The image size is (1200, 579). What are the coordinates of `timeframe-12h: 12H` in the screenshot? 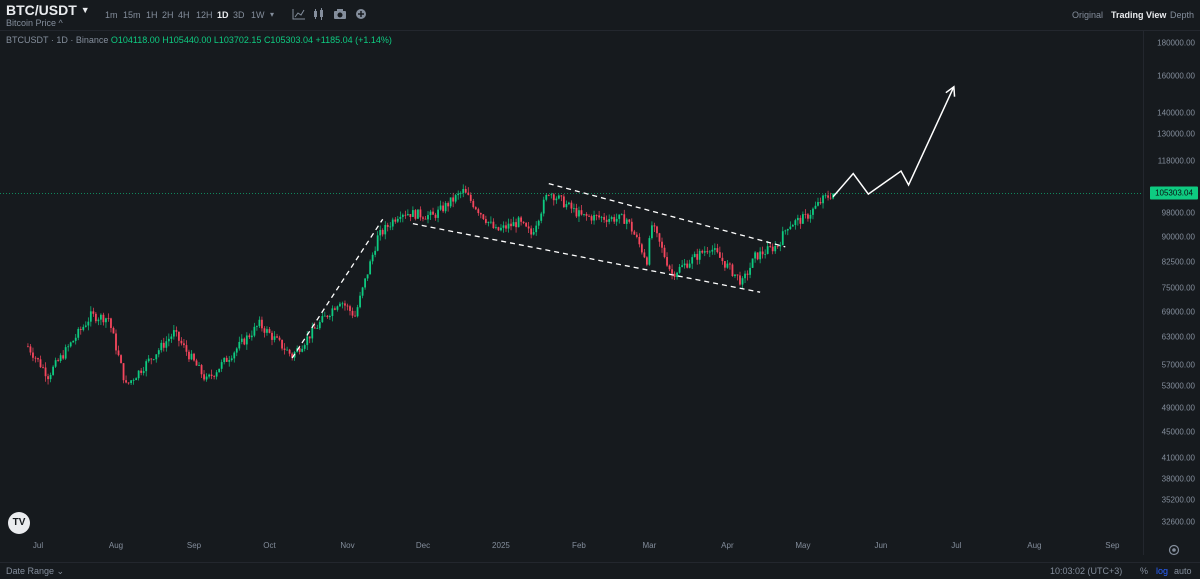 It's located at (204, 15).